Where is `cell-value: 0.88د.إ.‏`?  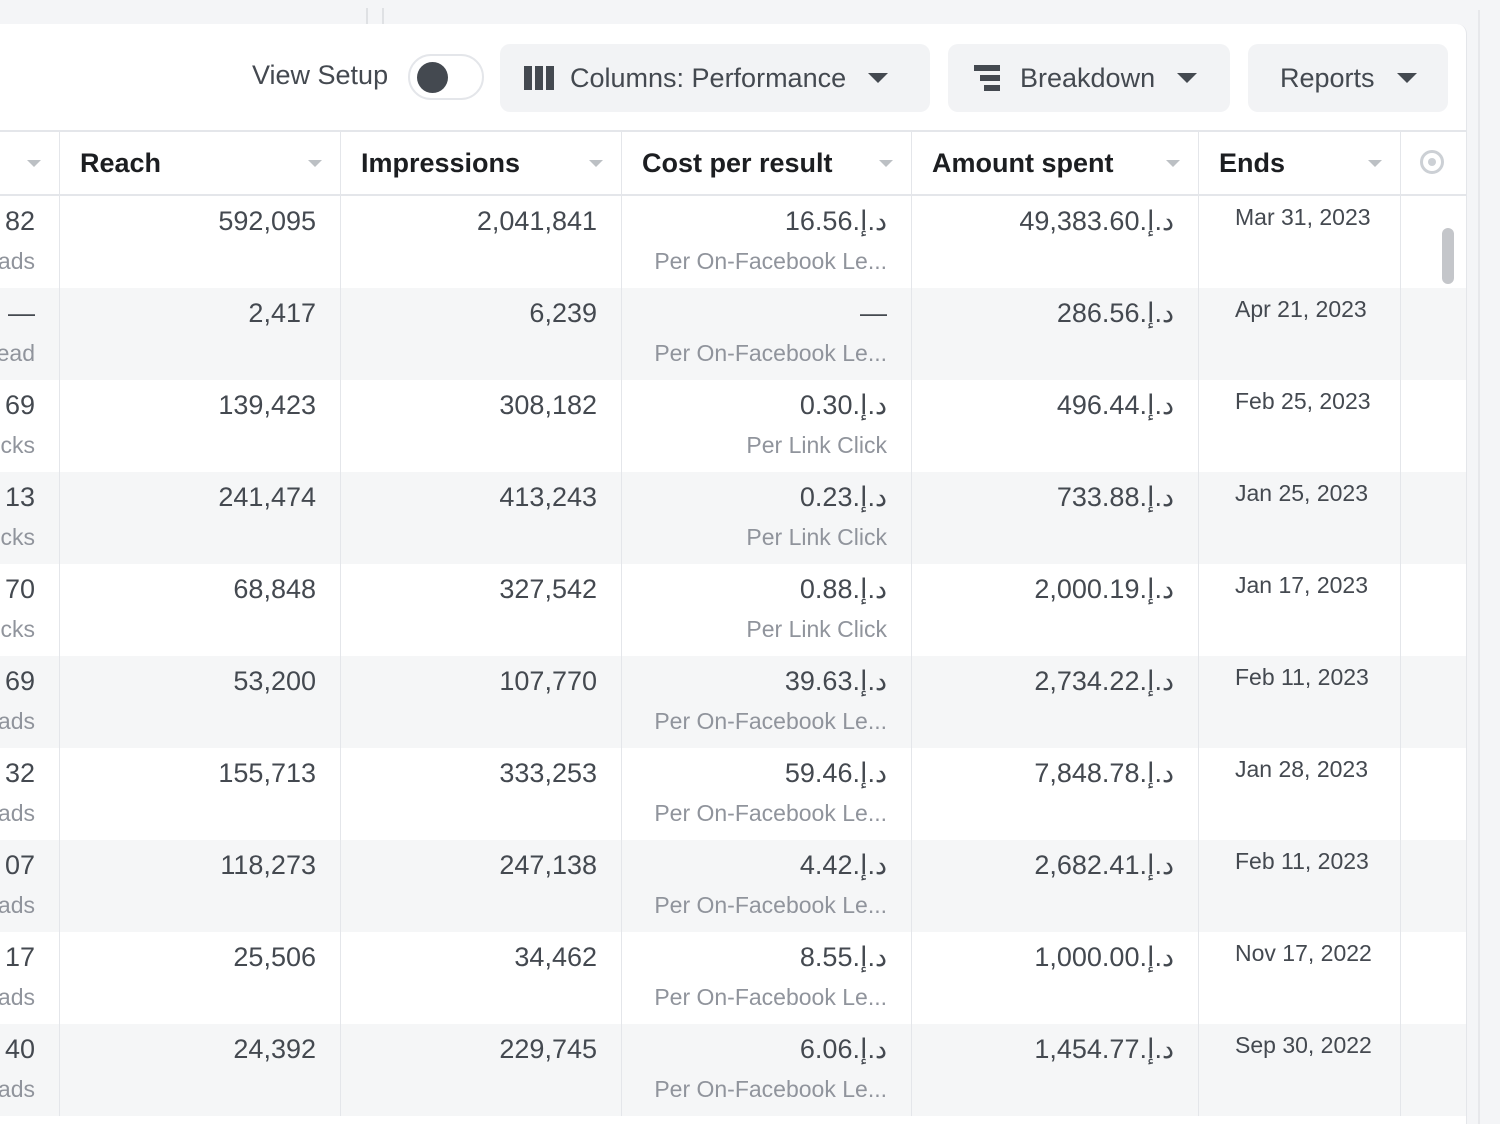 cell-value: 0.88د.إ.‏ is located at coordinates (843, 589).